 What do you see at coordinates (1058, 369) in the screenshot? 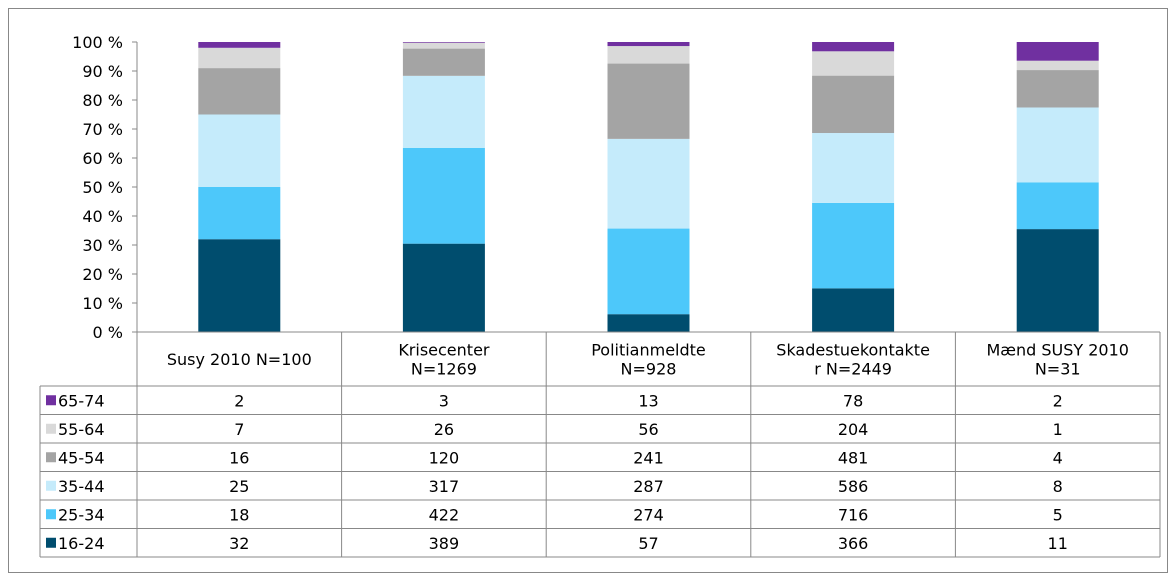
I see `category-label: N=31` at bounding box center [1058, 369].